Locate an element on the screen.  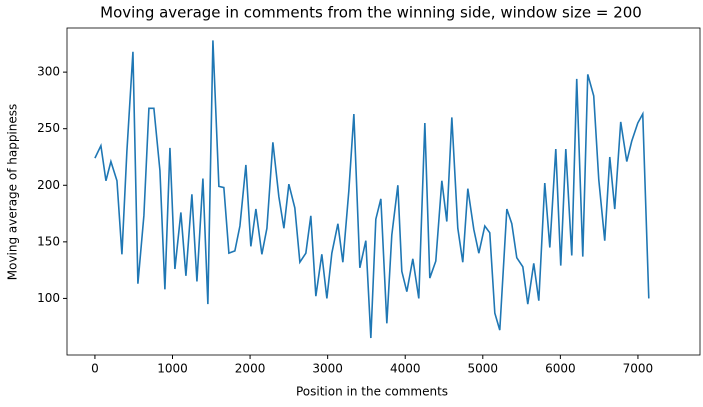
x-tick-label: 7000 is located at coordinates (638, 369).